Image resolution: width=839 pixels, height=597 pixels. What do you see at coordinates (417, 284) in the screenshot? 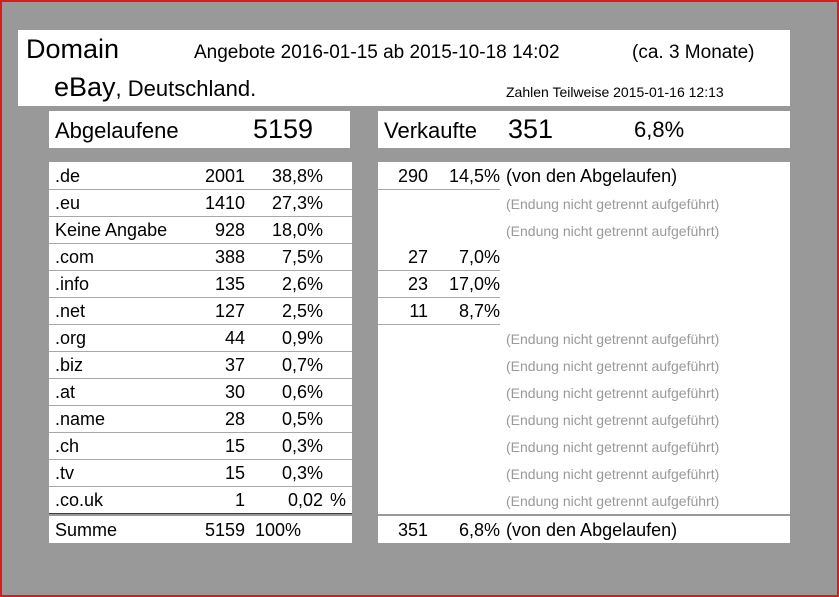
I see `sold-count: 23` at bounding box center [417, 284].